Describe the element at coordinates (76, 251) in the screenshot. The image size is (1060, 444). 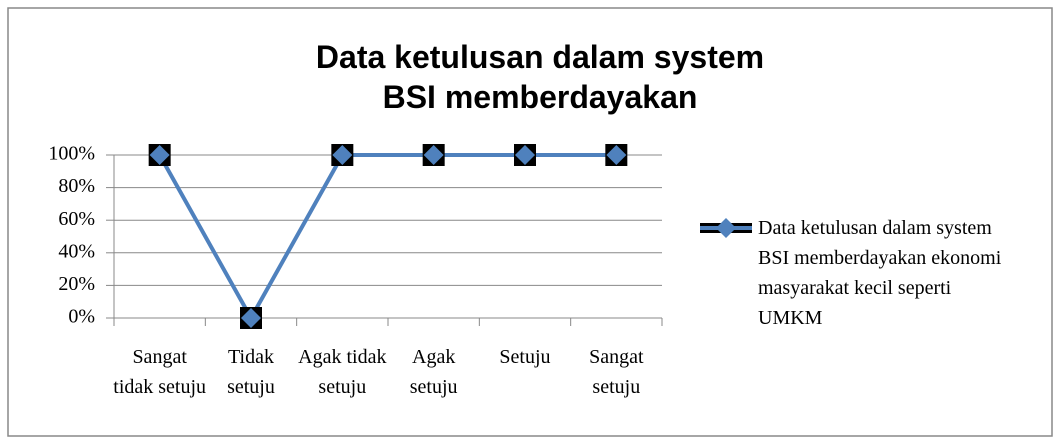
I see `y-tick-label: 40%` at that location.